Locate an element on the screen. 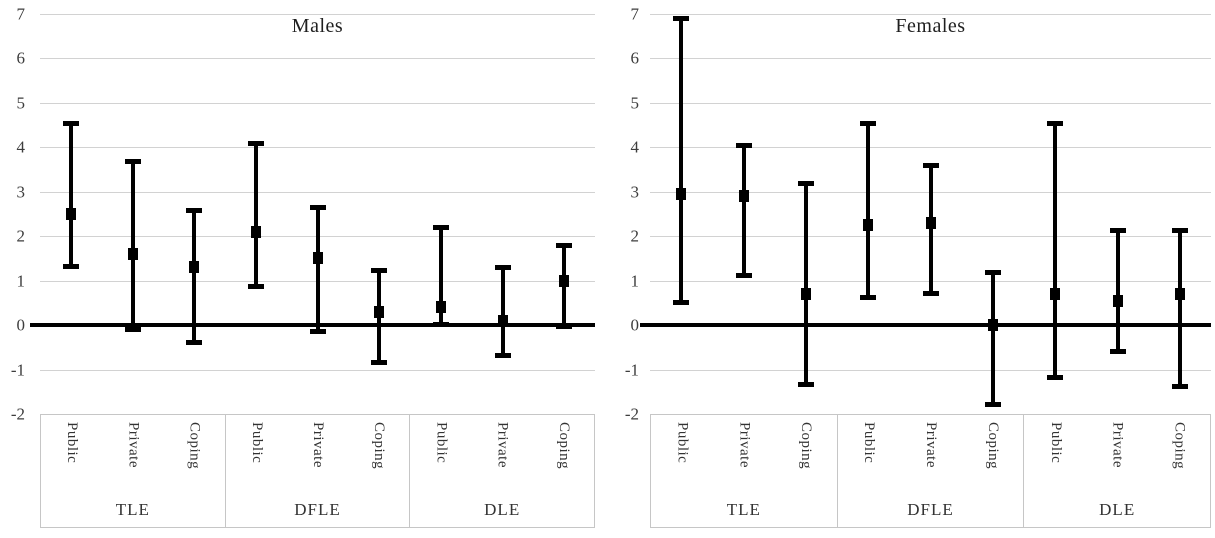 The image size is (1215, 538). y-tick-label: 7 is located at coordinates (21, 14).